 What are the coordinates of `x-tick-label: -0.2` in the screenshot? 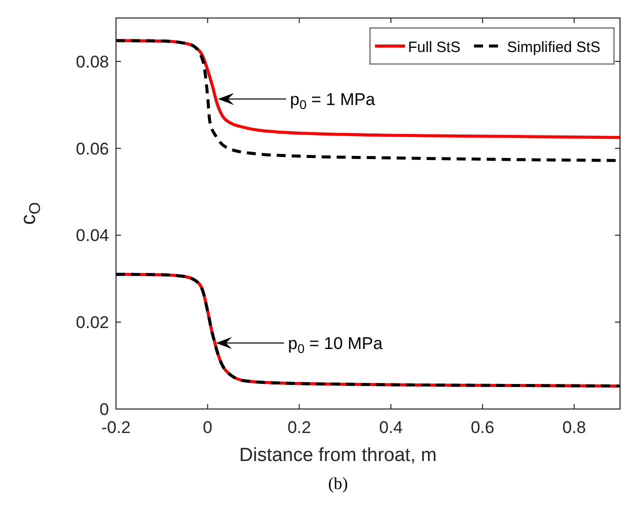 It's located at (116, 427).